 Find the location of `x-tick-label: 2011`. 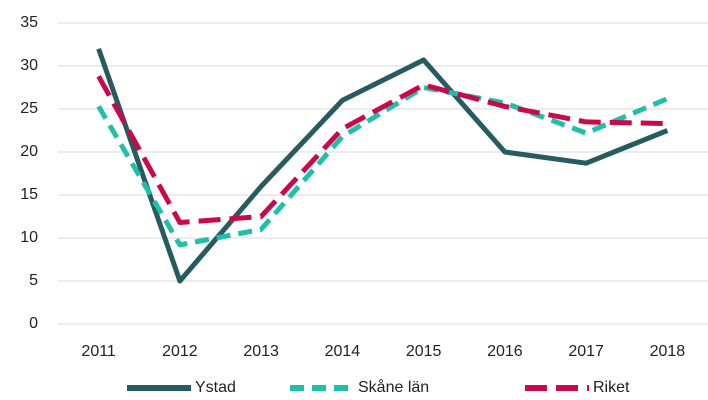

x-tick-label: 2011 is located at coordinates (98, 351).